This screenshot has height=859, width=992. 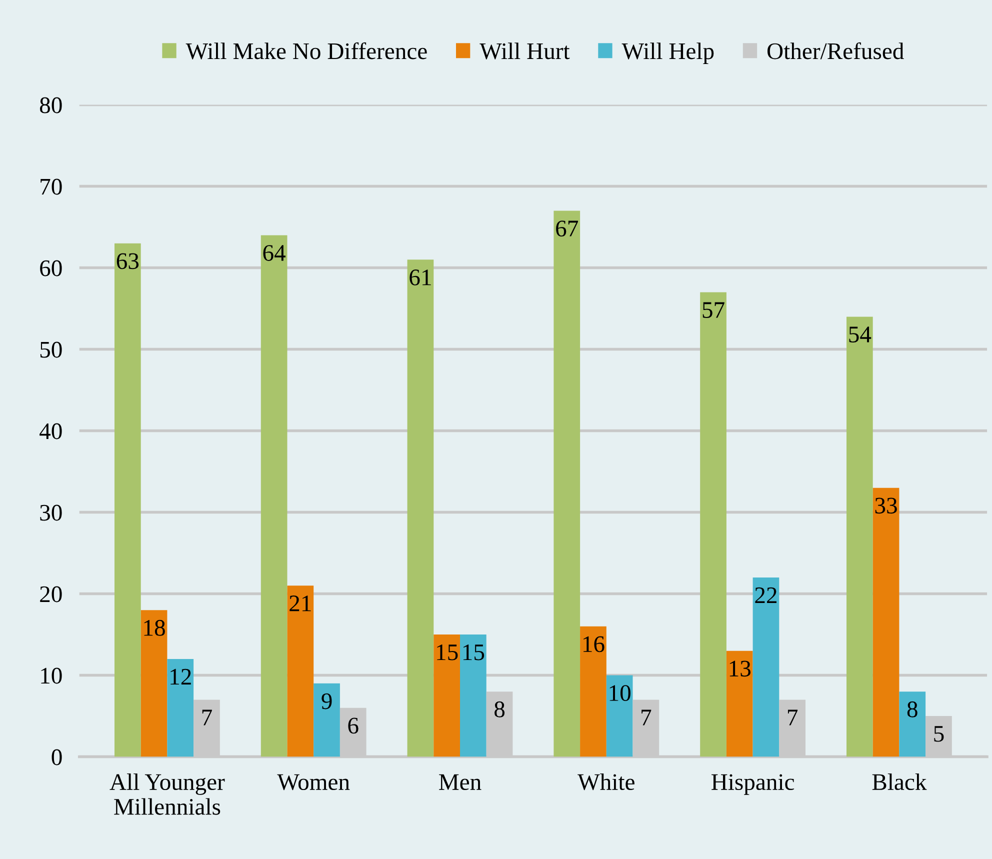 I want to click on legend-label: Other/Refused, so click(x=835, y=51).